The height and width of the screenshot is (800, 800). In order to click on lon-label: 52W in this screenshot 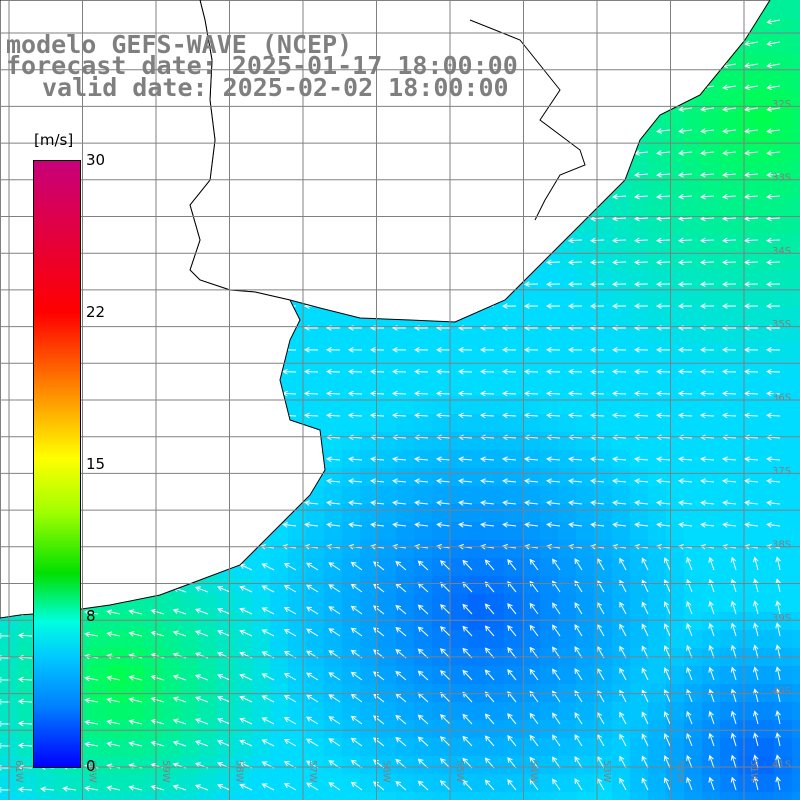, I will do `click(680, 771)`.